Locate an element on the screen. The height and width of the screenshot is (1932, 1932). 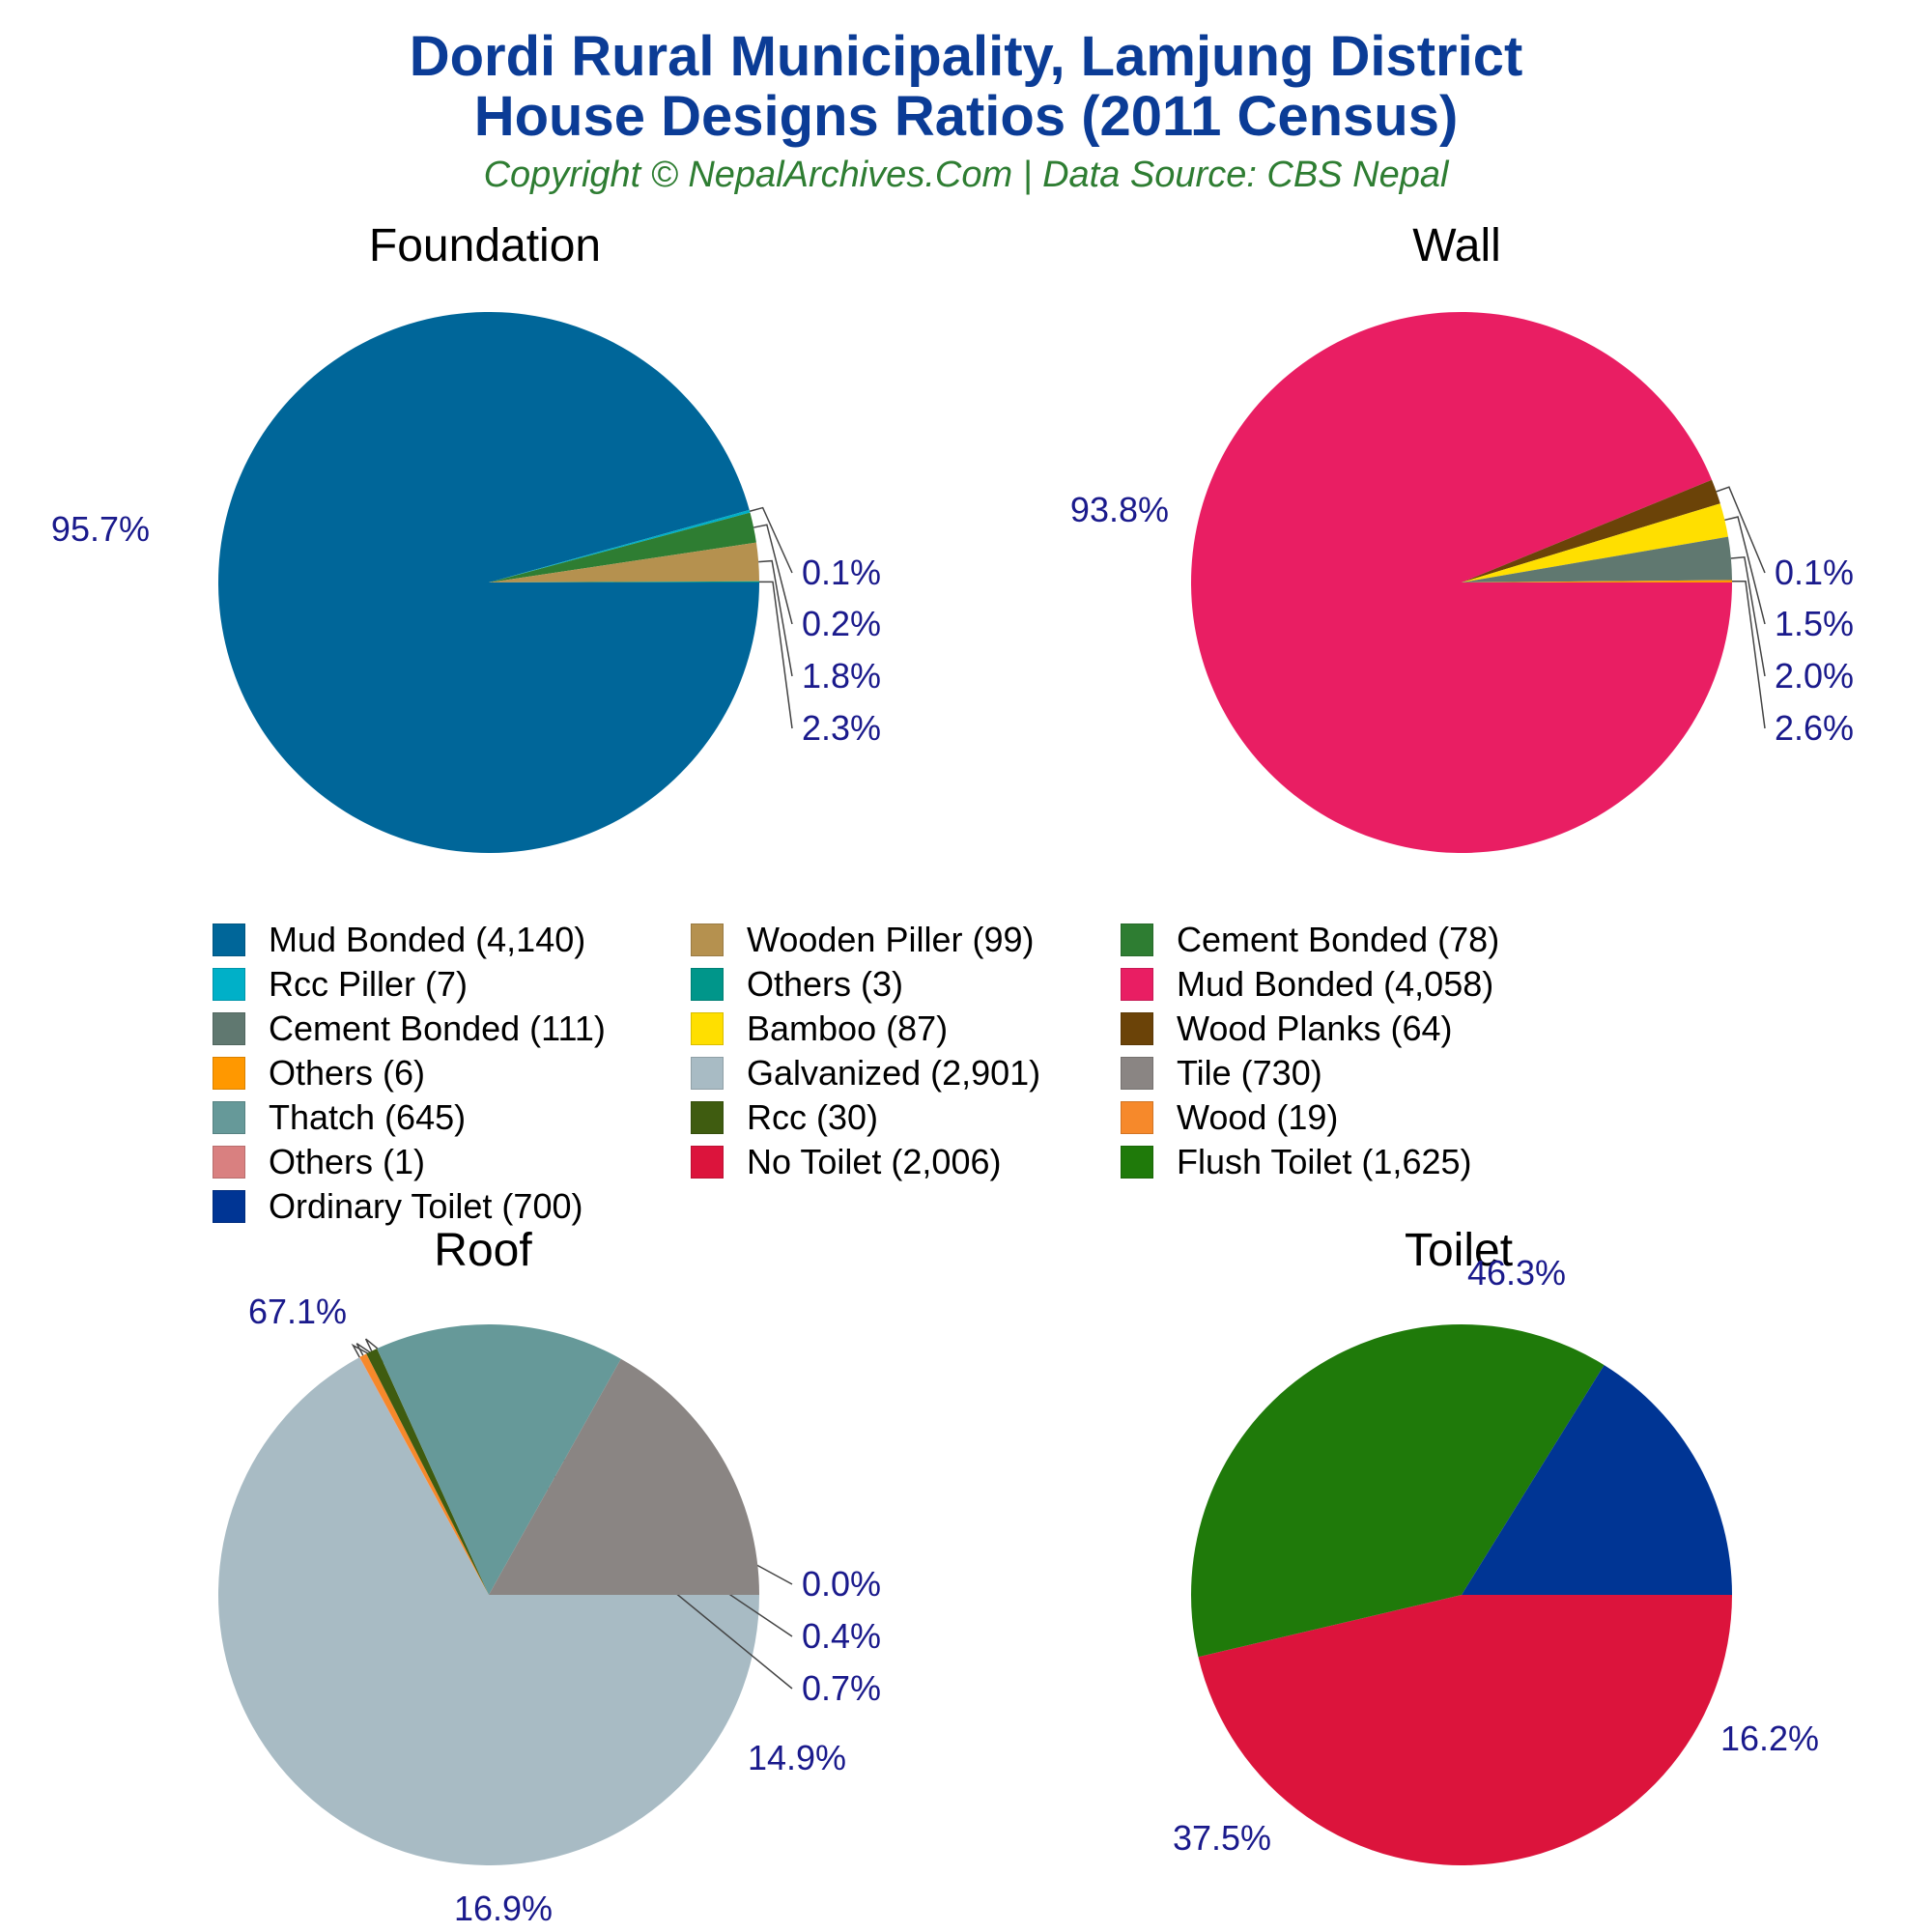
legend-label: Flush Toilet (1,625) is located at coordinates (1324, 1161).